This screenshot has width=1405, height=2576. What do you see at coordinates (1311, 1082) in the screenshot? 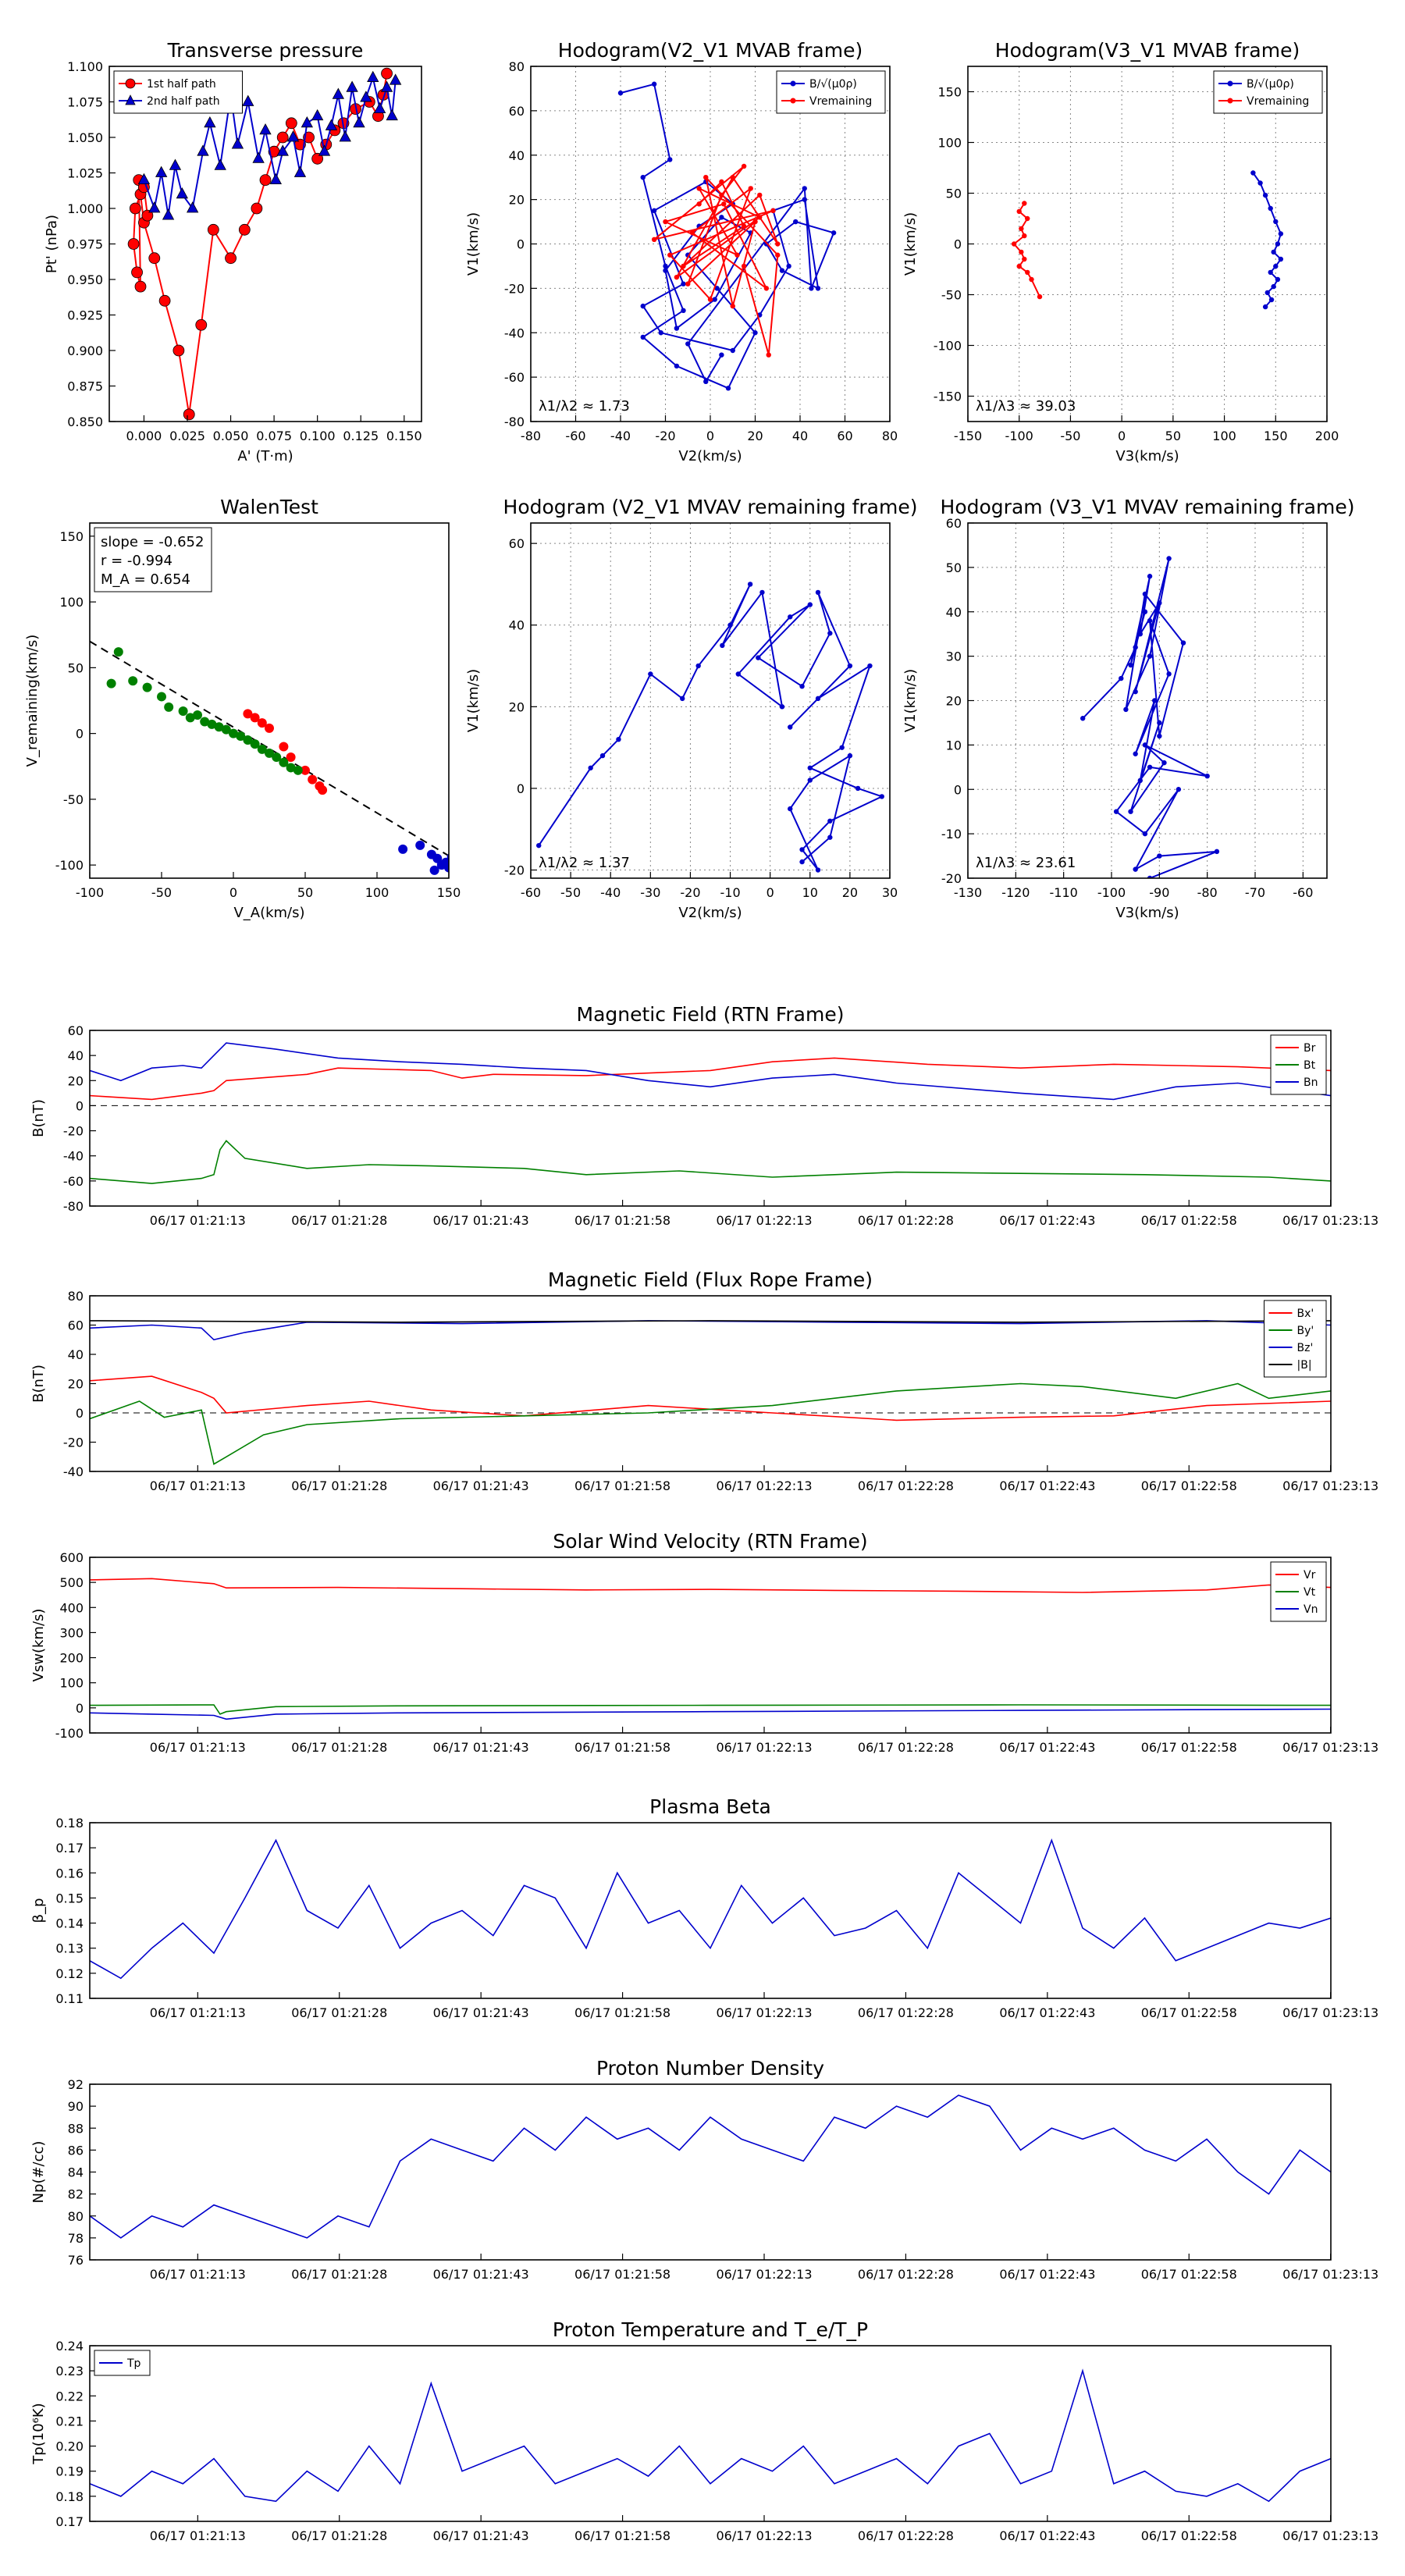
I see `mag-field-rtn-legend-label-2: Bn` at bounding box center [1311, 1082].